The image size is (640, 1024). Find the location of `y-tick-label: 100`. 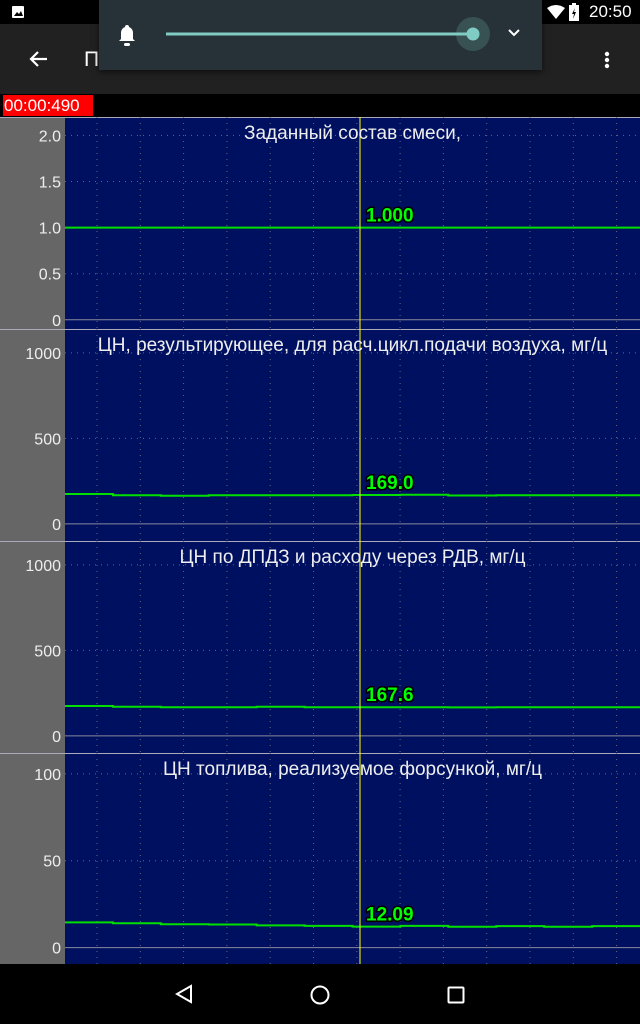

y-tick-label: 100 is located at coordinates (47, 775).